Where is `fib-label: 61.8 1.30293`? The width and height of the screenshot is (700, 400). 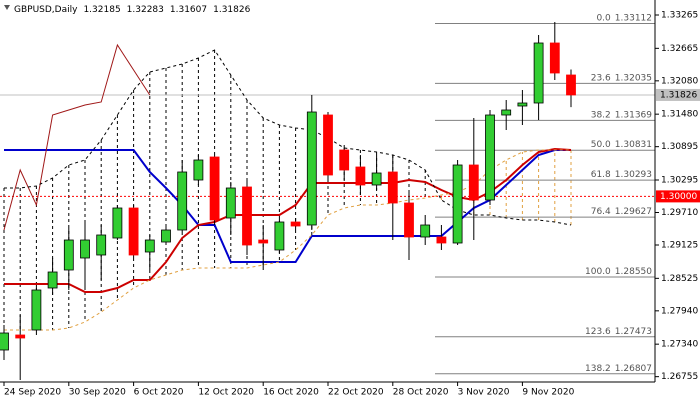 fib-label: 61.8 1.30293 is located at coordinates (621, 175).